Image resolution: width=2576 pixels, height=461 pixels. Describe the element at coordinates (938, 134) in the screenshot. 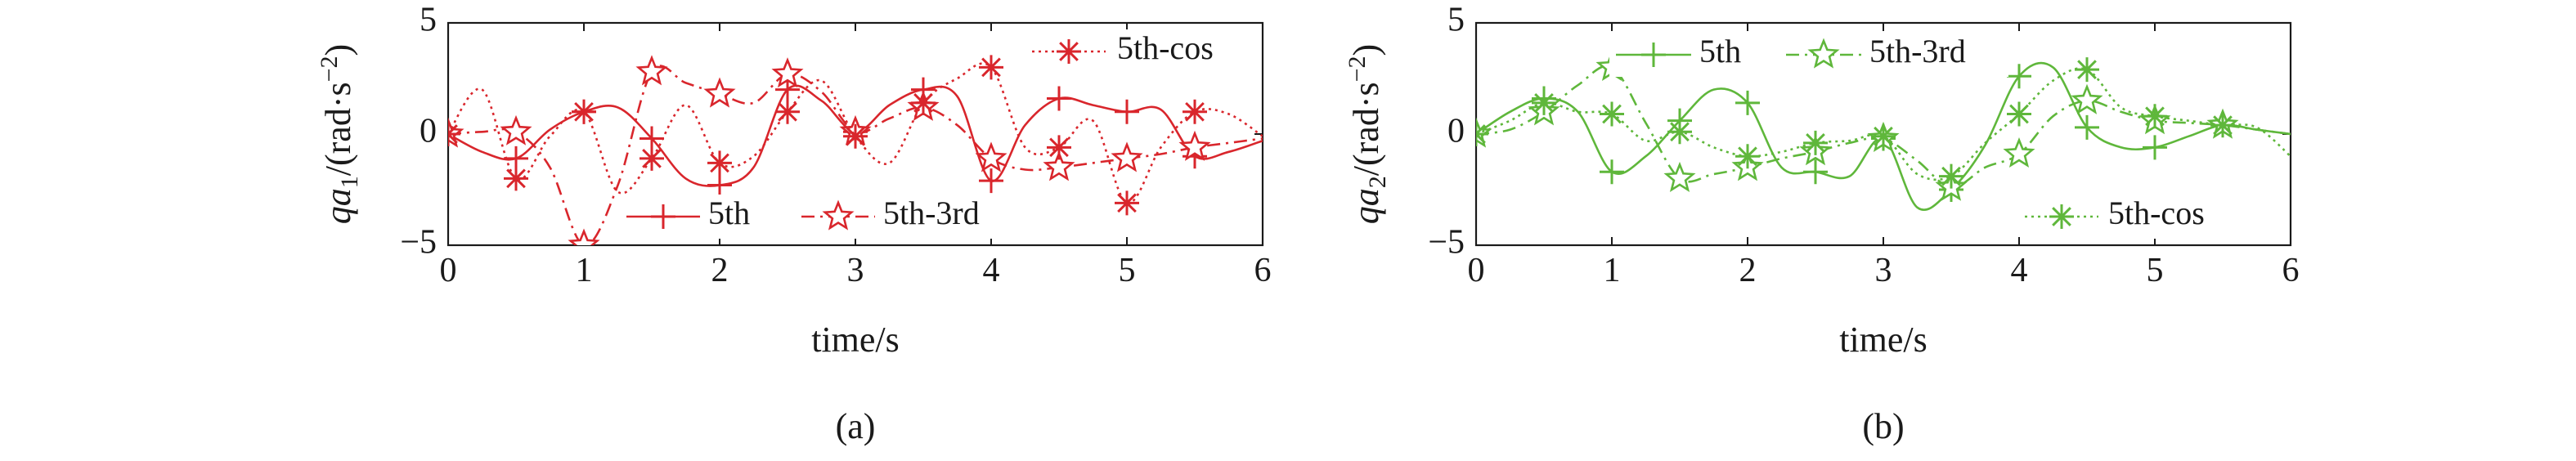

I see `legend: 5th-cos 5th 5th-3rd` at that location.